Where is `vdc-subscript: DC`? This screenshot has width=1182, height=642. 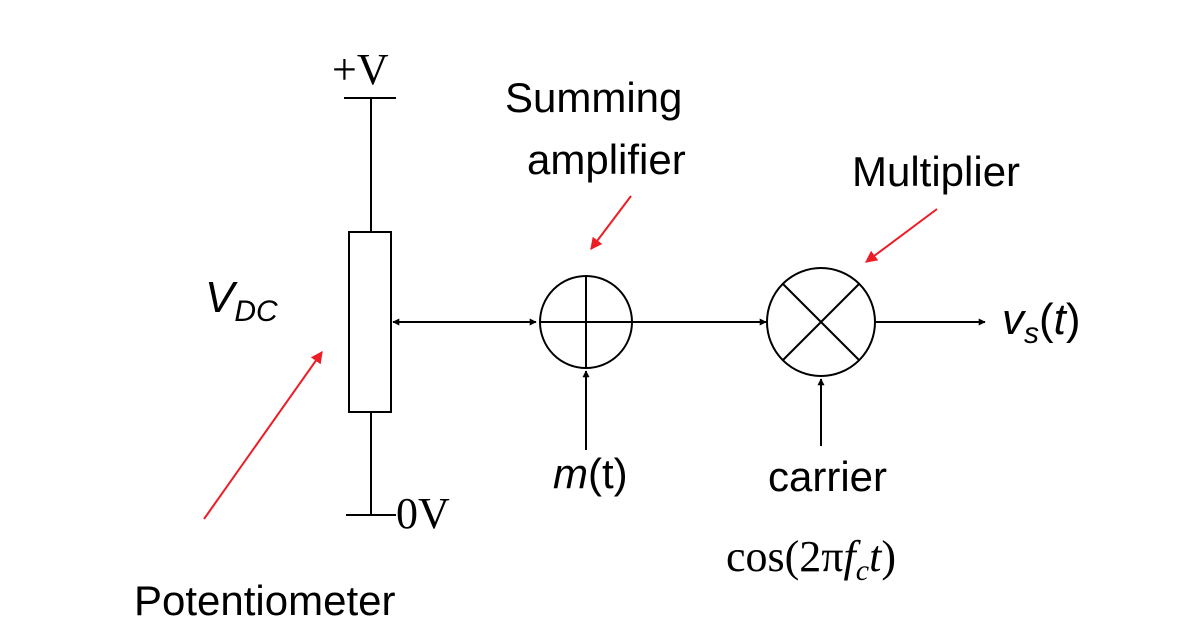
vdc-subscript: DC is located at coordinates (256, 311).